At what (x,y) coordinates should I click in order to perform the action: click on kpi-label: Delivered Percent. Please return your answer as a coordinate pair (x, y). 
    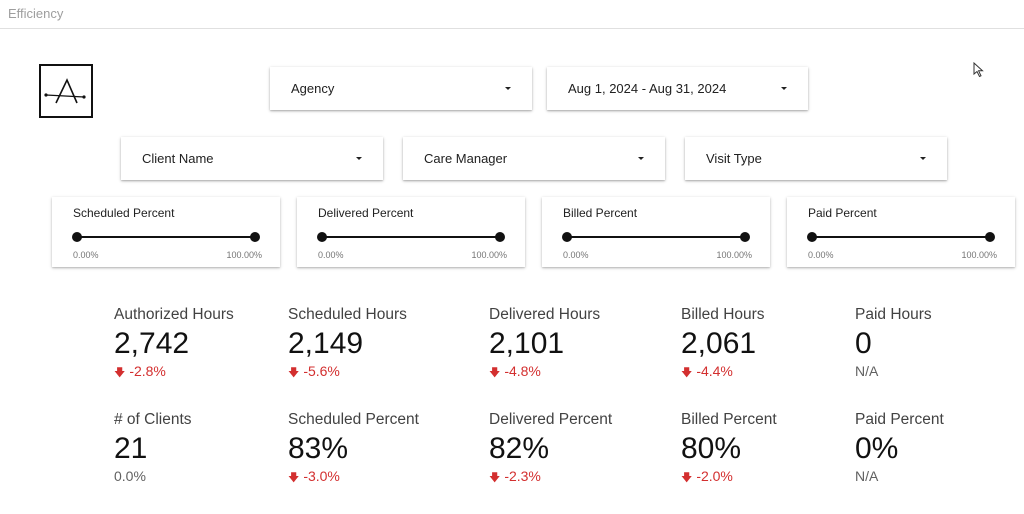
    Looking at the image, I should click on (551, 419).